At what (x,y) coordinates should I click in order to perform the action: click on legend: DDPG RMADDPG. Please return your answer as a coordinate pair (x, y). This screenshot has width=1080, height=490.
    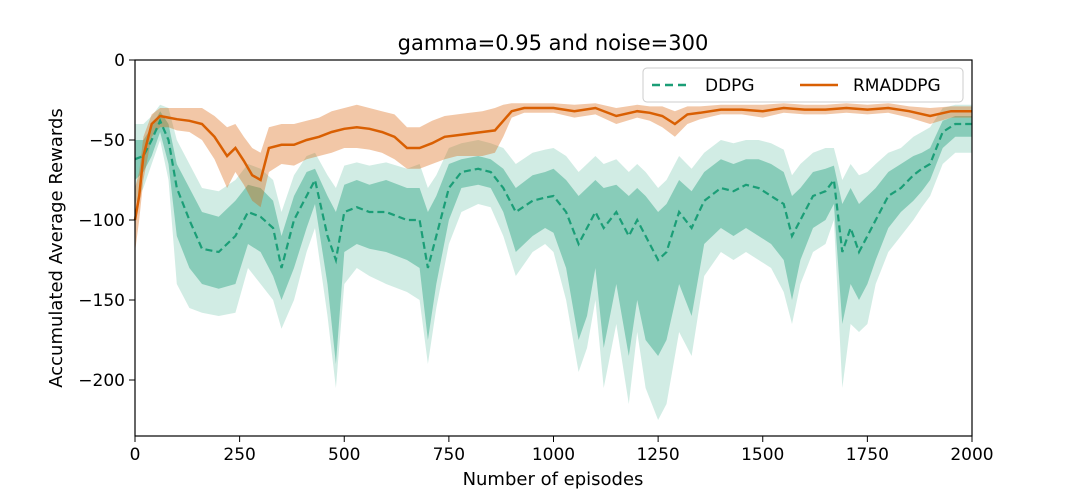
    Looking at the image, I should click on (803, 85).